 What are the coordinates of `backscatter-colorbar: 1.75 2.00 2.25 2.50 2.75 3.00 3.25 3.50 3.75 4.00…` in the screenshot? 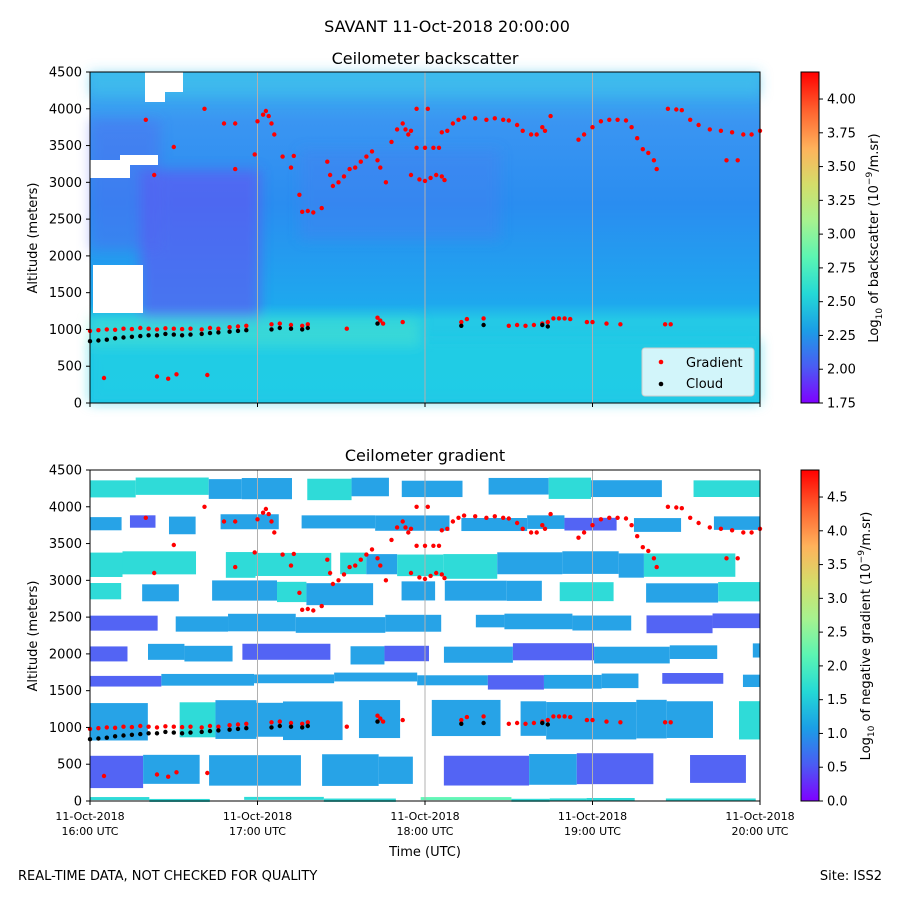 It's located at (842, 241).